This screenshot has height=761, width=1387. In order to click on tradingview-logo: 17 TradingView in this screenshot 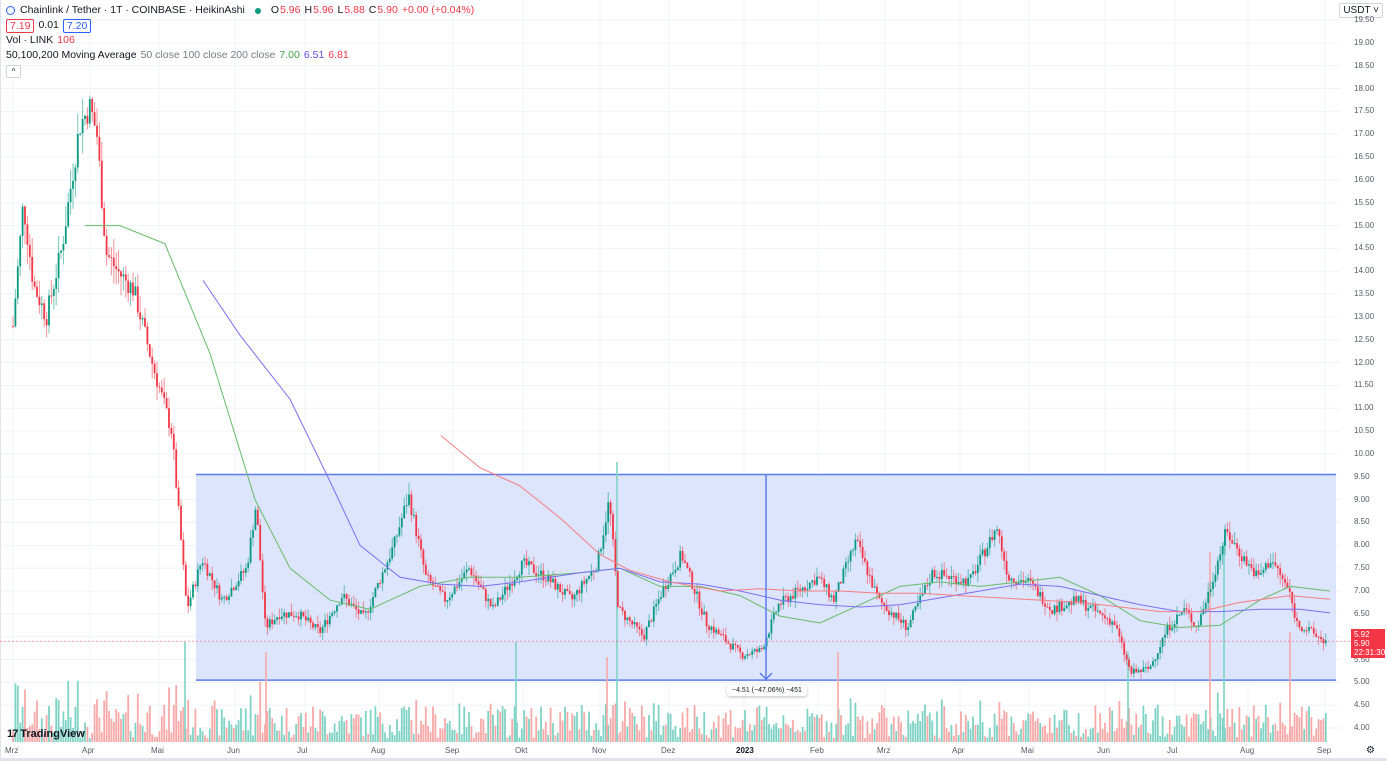, I will do `click(46, 734)`.